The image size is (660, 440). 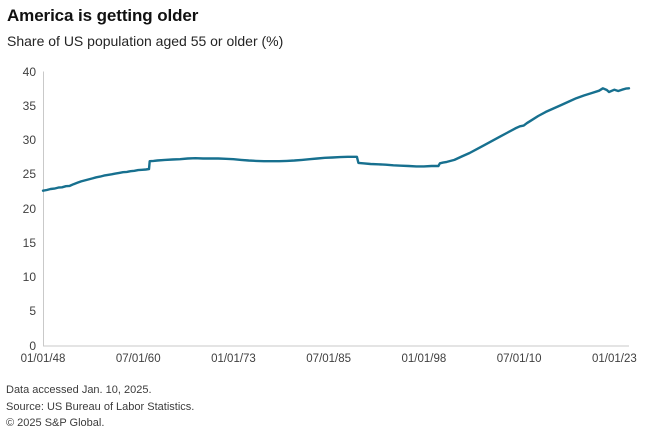 What do you see at coordinates (29, 105) in the screenshot?
I see `y-tick-label: 35` at bounding box center [29, 105].